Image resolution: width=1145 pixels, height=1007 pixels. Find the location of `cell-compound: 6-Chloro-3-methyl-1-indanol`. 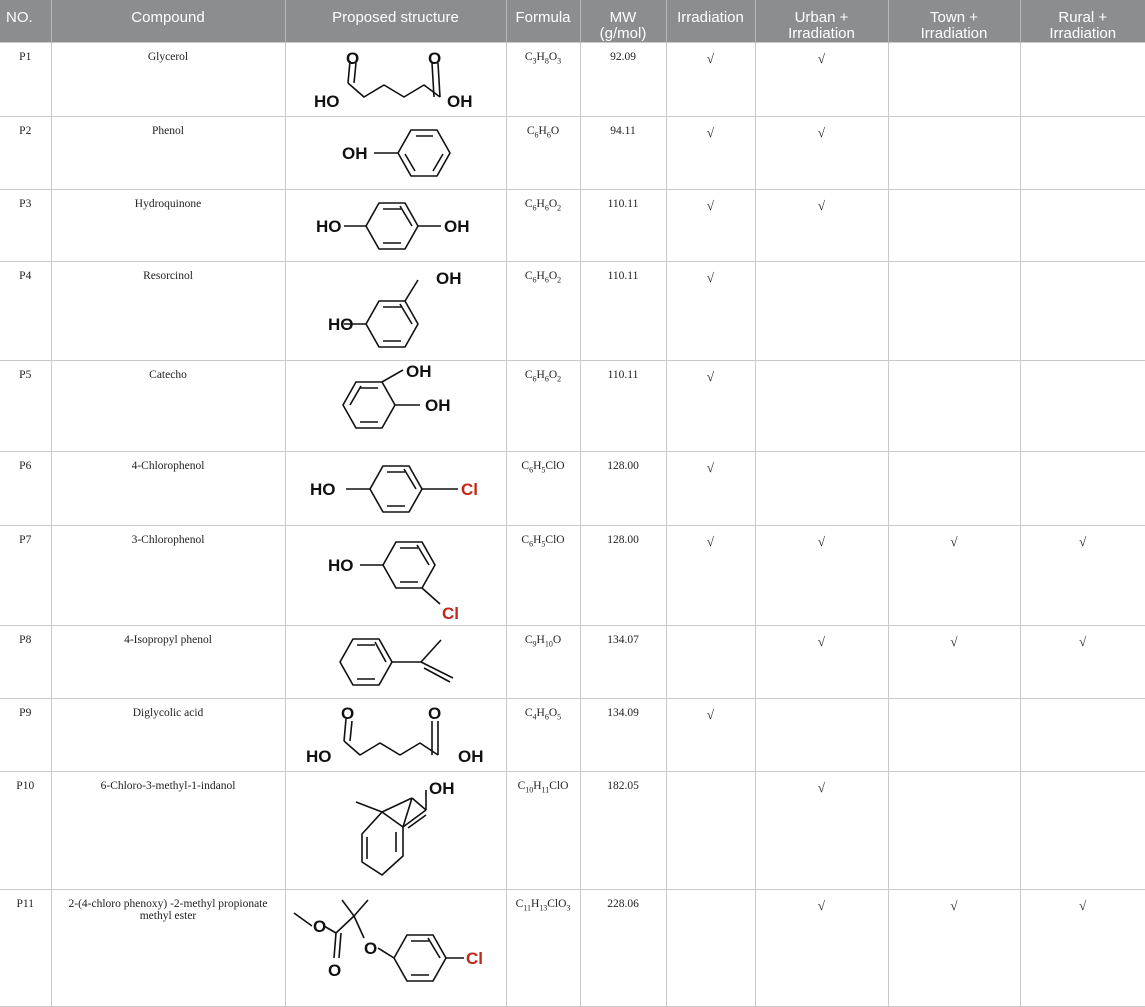

cell-compound: 6-Chloro-3-methyl-1-indanol is located at coordinates (167, 830).